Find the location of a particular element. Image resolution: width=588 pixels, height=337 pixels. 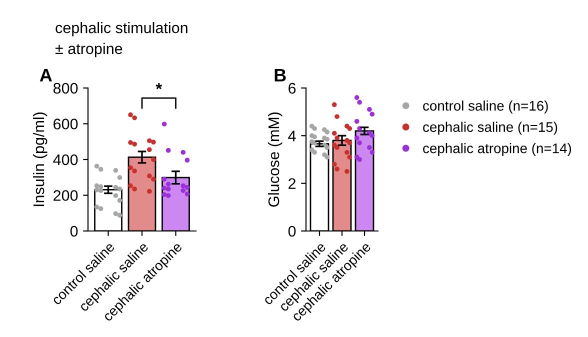

y-axis-title: Glucose (mM) is located at coordinates (275, 159).